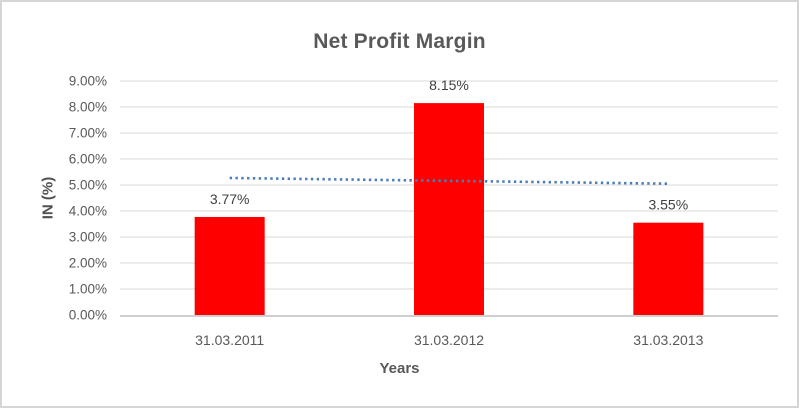 This screenshot has width=799, height=408. I want to click on y-tick-label: 5.00%, so click(88, 185).